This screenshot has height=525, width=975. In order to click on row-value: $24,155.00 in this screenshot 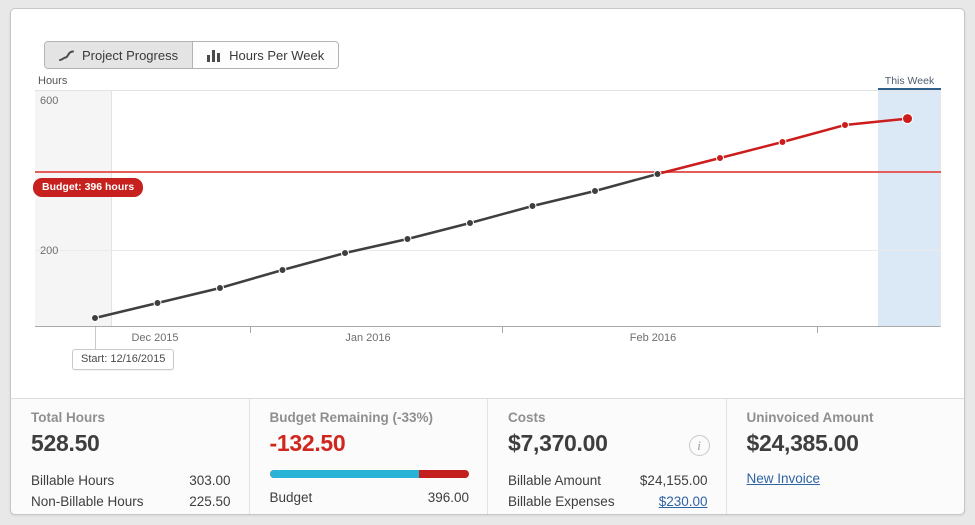, I will do `click(673, 480)`.